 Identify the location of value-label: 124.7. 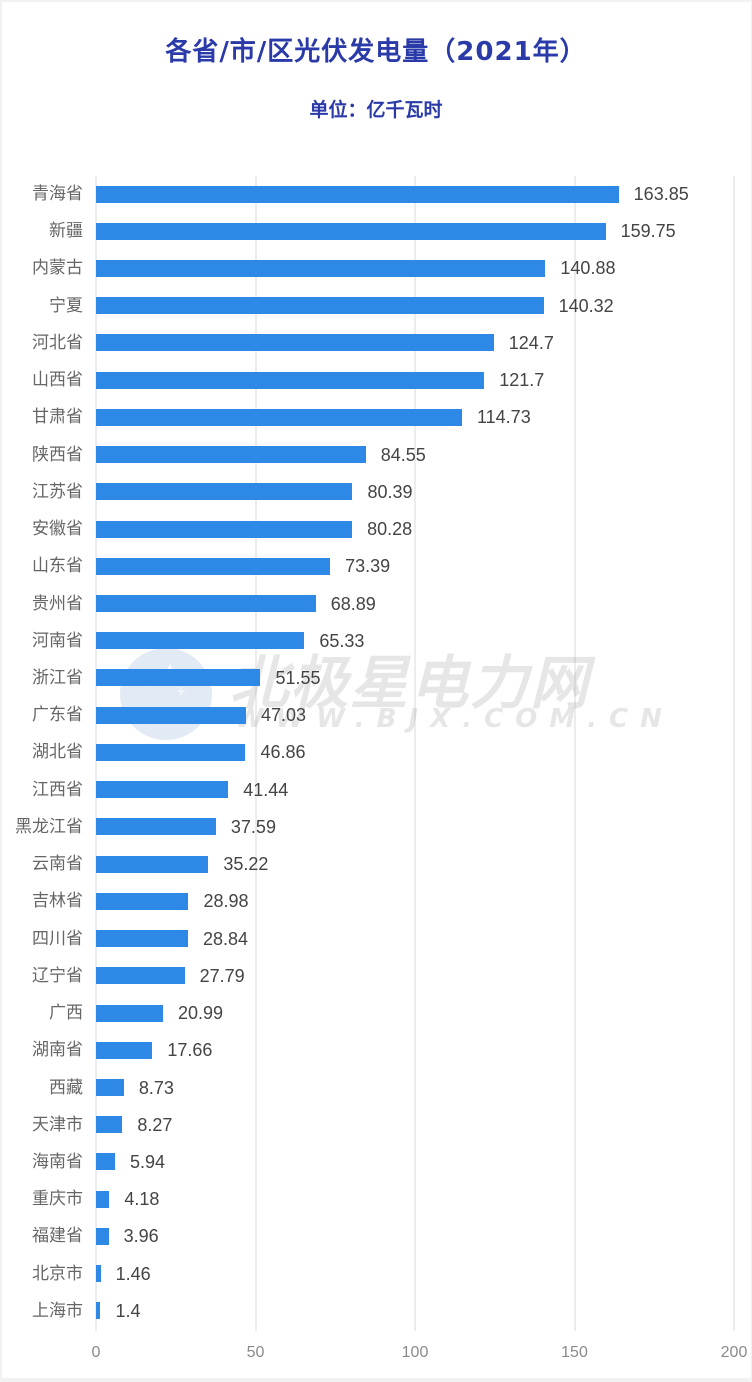
(531, 342).